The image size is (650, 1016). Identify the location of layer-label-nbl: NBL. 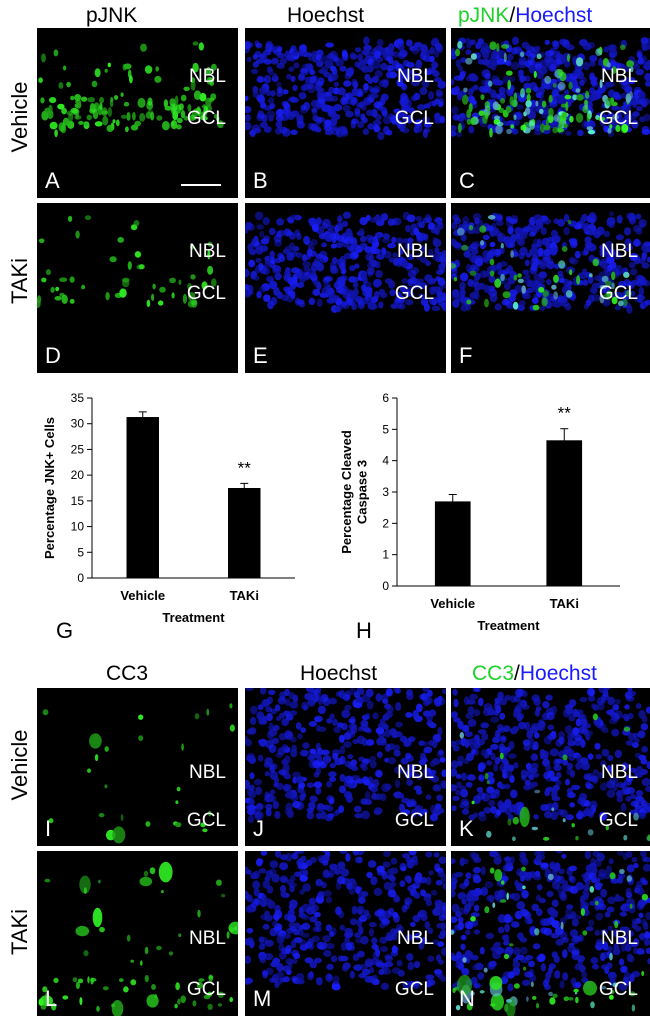
(207, 772).